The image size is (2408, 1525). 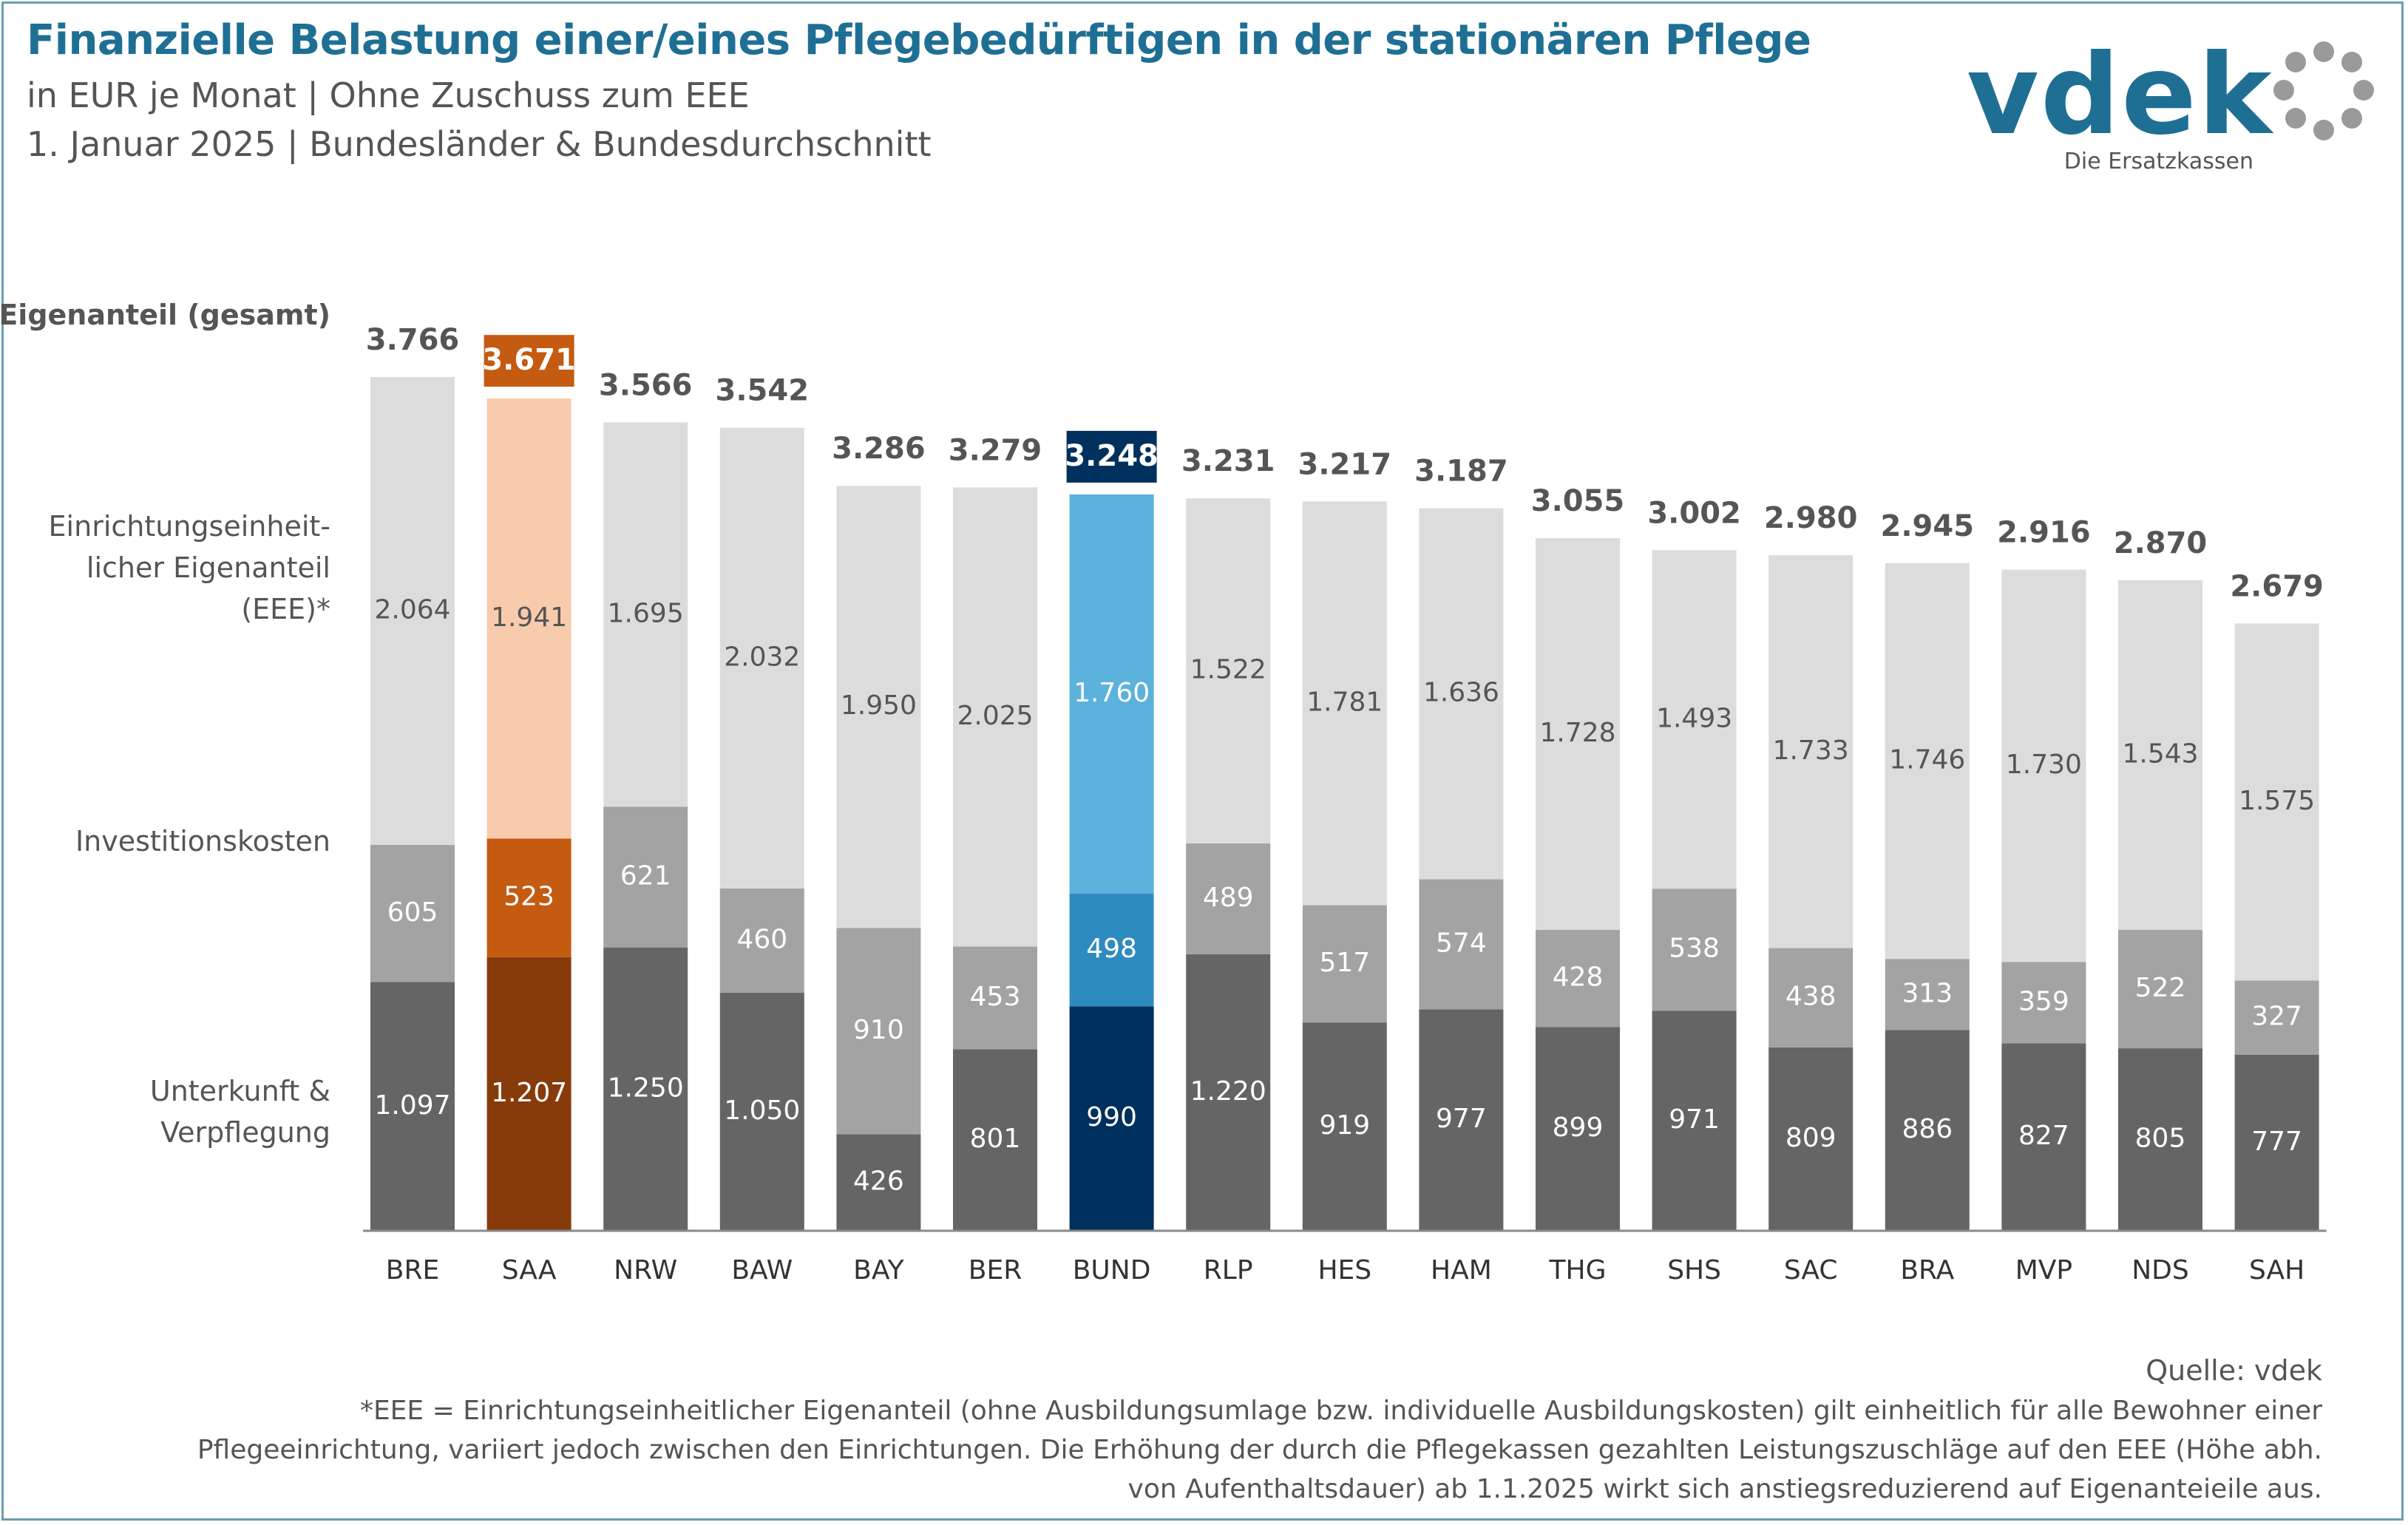 What do you see at coordinates (2158, 161) in the screenshot?
I see `logo-tagline: Die Ersatzkassen` at bounding box center [2158, 161].